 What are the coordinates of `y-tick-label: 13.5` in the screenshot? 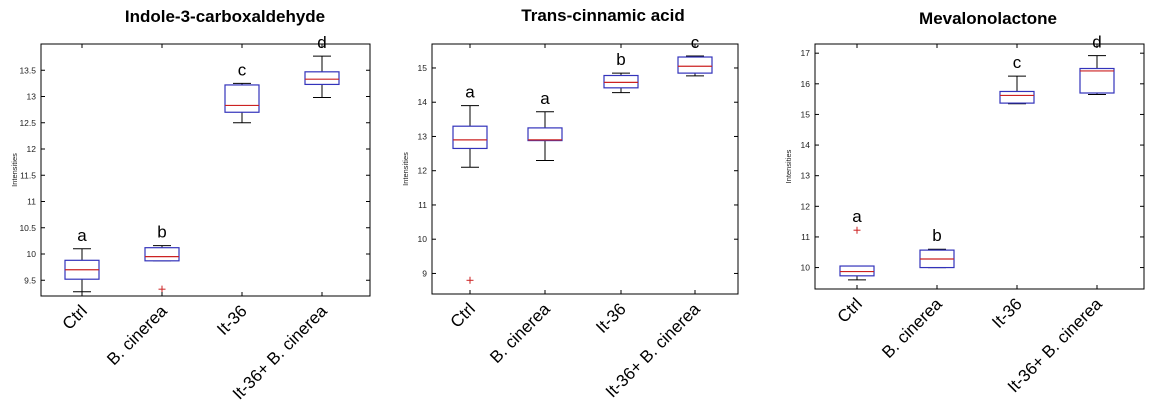 It's located at (27, 70).